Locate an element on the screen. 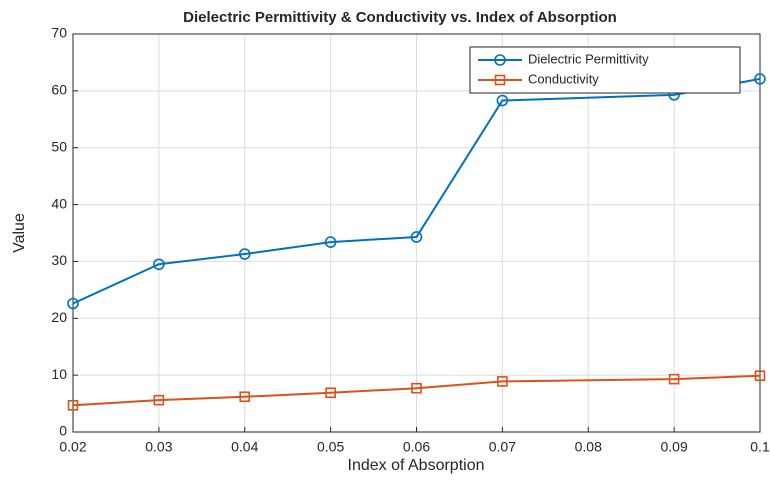 This screenshot has height=480, width=770. x-tick-label: 0.05 is located at coordinates (330, 447).